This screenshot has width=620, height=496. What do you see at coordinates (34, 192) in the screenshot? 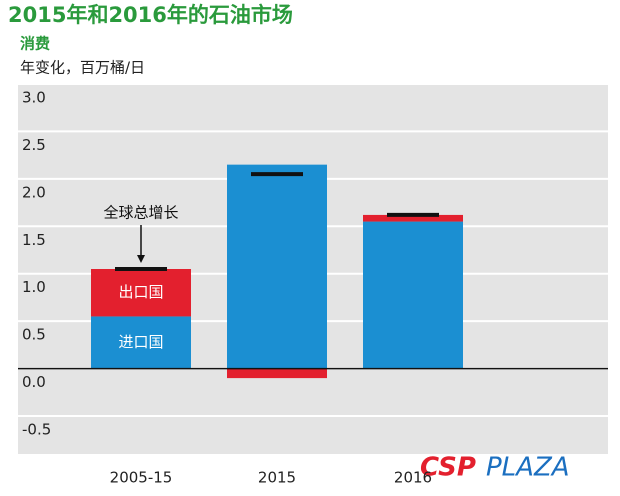
I see `y-tick-label: 2.0` at bounding box center [34, 192].